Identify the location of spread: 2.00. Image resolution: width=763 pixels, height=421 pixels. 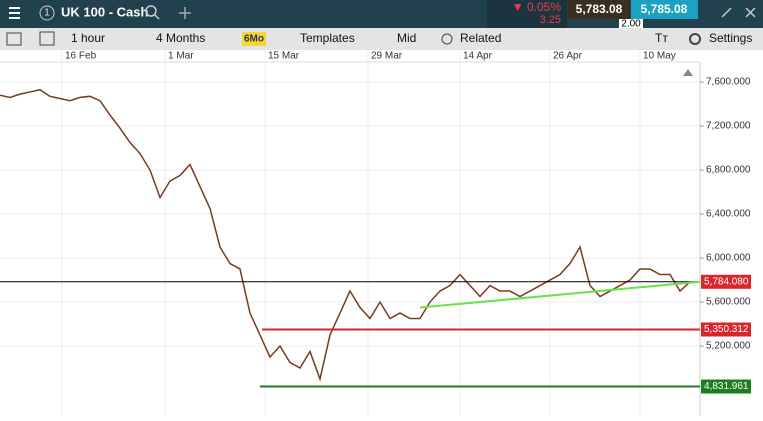
(631, 24).